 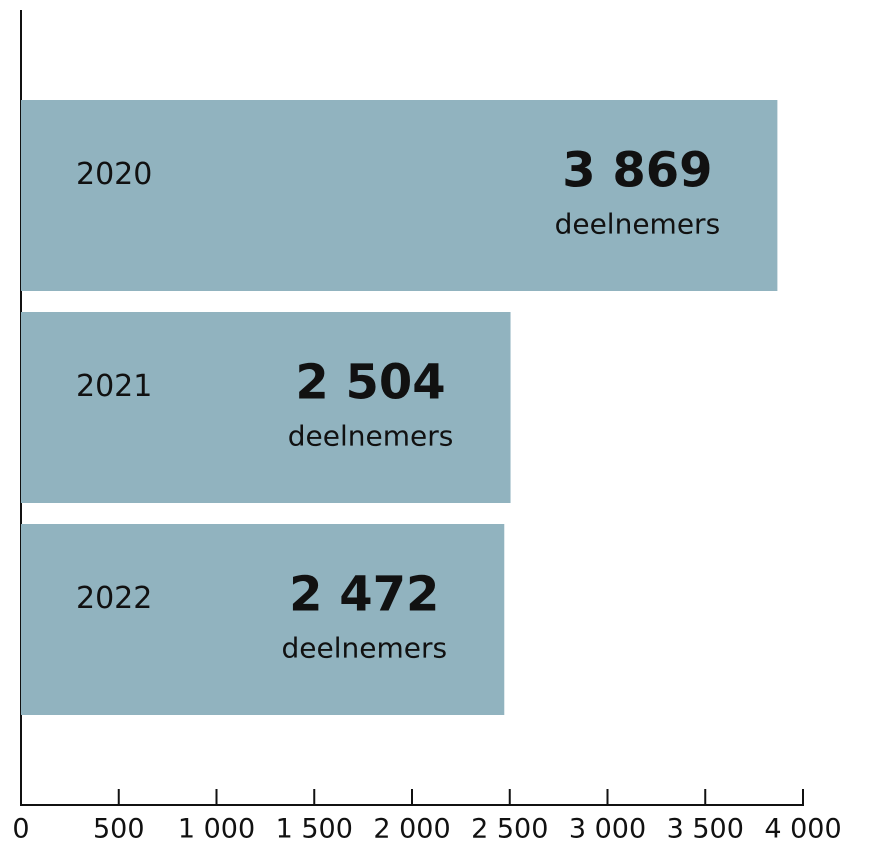 I want to click on category-label: 2020, so click(x=114, y=174).